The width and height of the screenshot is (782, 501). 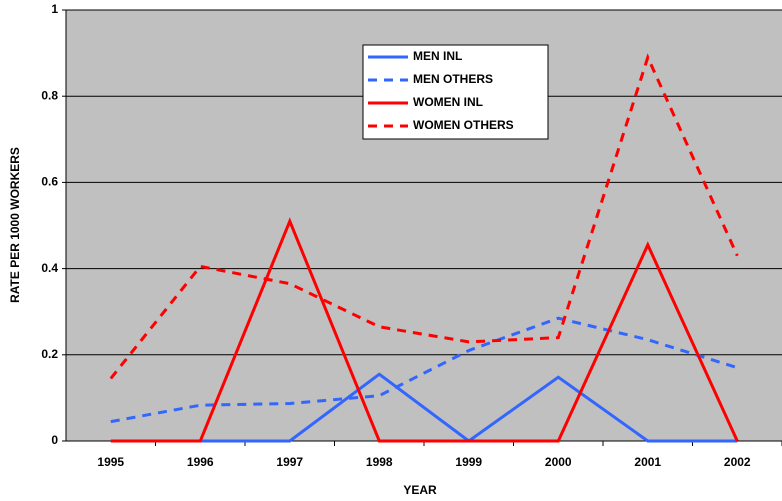 What do you see at coordinates (49, 354) in the screenshot?
I see `y-tick-label: 0.2` at bounding box center [49, 354].